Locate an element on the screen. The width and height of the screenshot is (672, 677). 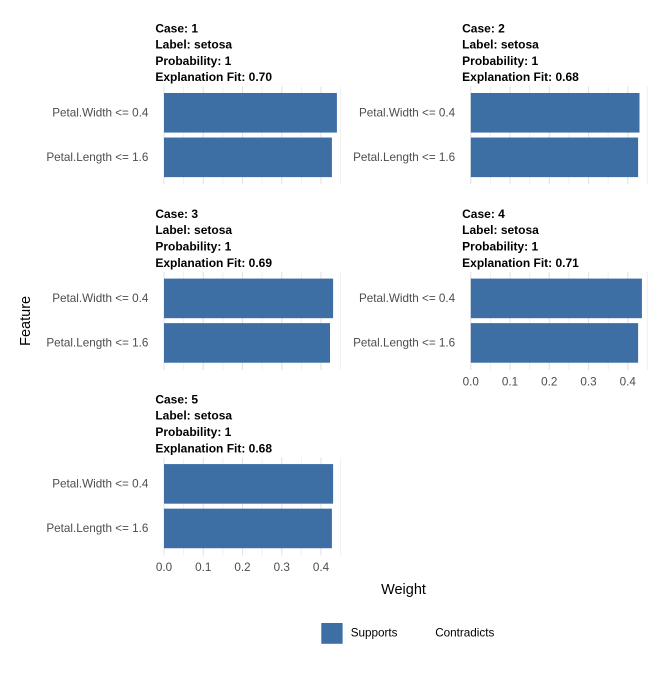
svg-text: Explanation Fit: 0.69 is located at coordinates (213, 263).